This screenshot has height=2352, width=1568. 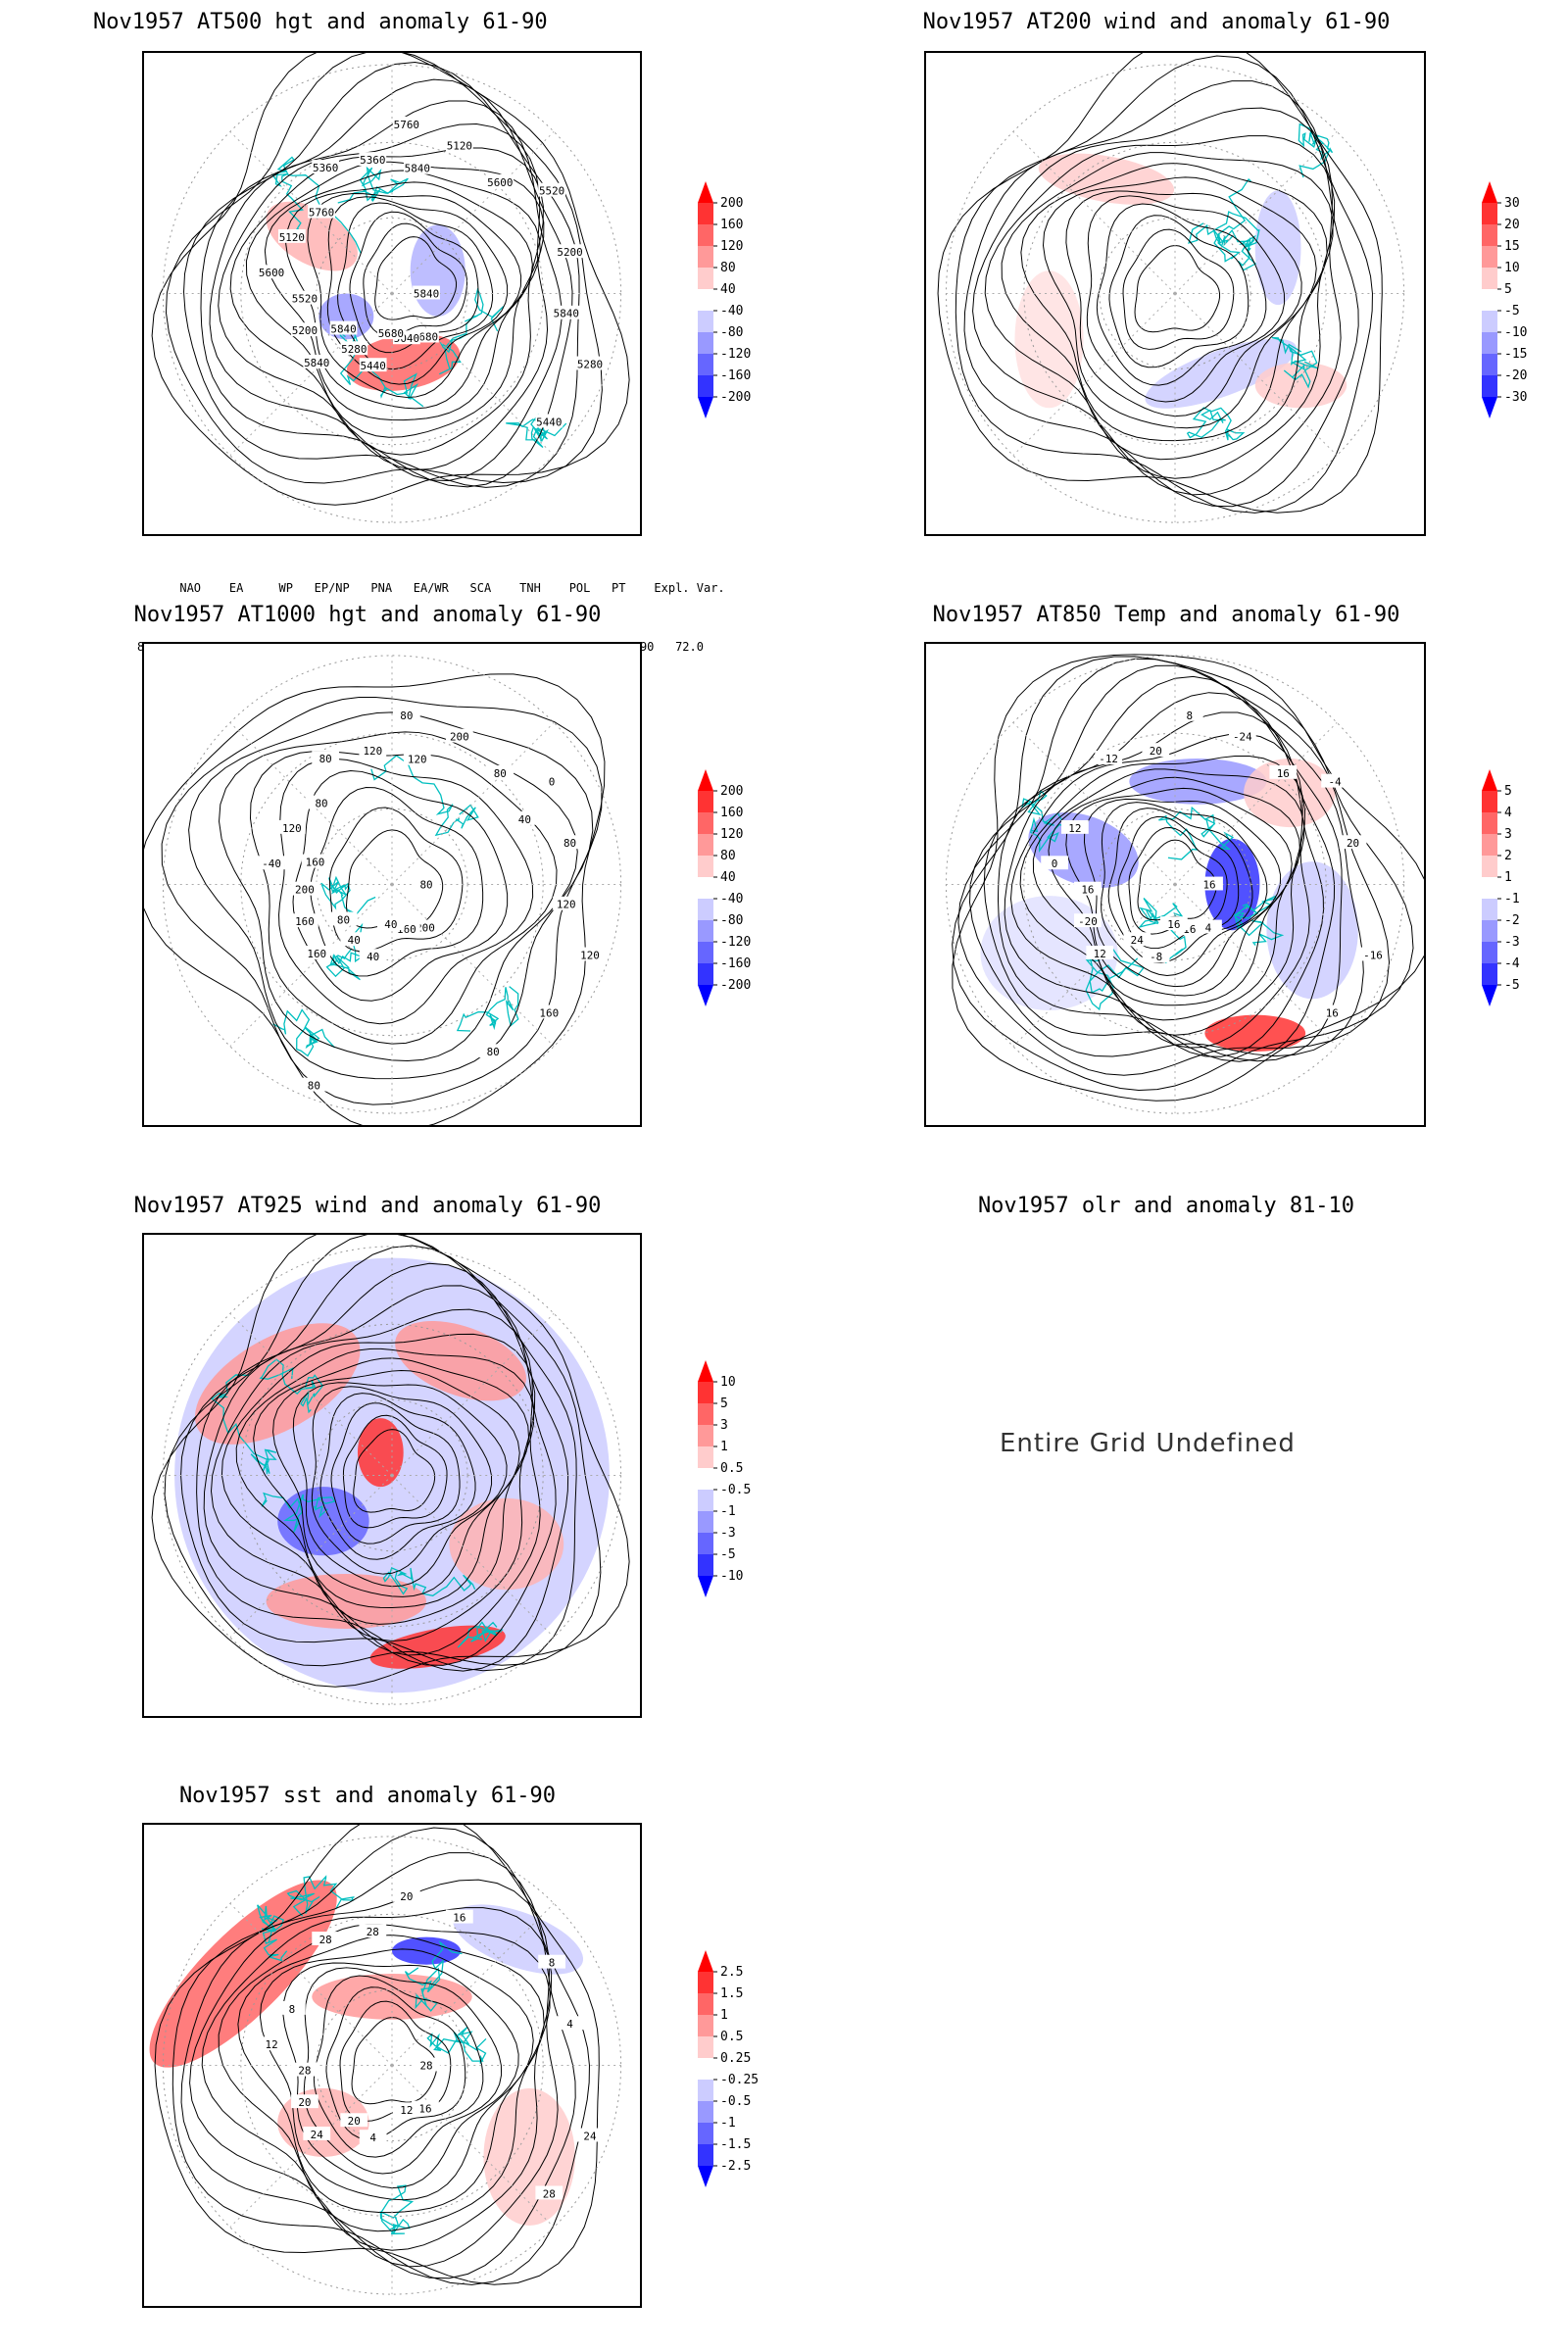 What do you see at coordinates (354, 940) in the screenshot?
I see `contour-label: 40` at bounding box center [354, 940].